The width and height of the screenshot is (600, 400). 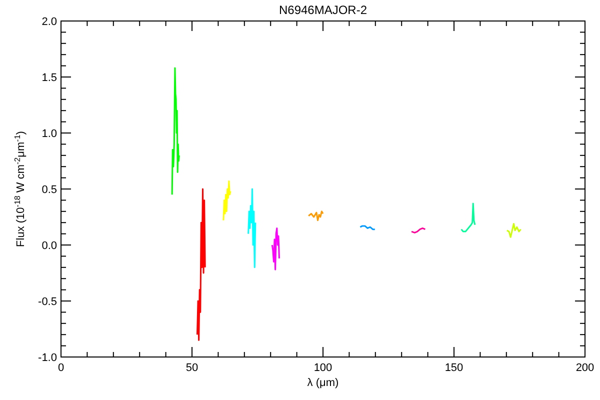 I want to click on x-axis-title: λ (μm), so click(x=323, y=383).